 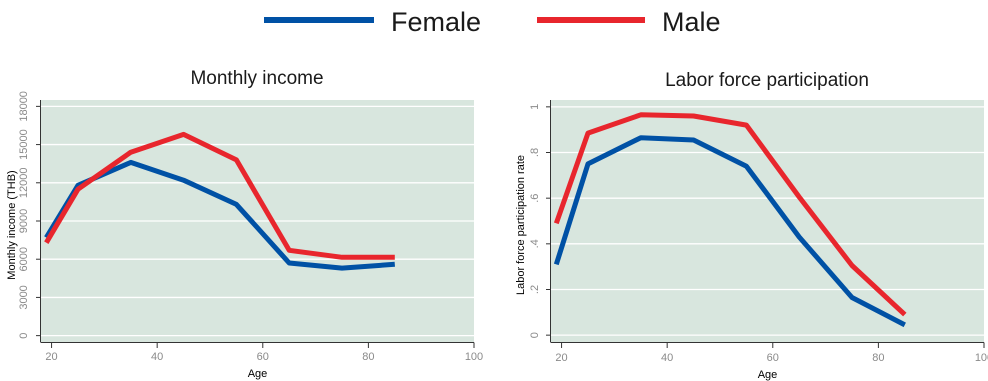 I want to click on income-y-tick-label: 3000, so click(x=24, y=297).